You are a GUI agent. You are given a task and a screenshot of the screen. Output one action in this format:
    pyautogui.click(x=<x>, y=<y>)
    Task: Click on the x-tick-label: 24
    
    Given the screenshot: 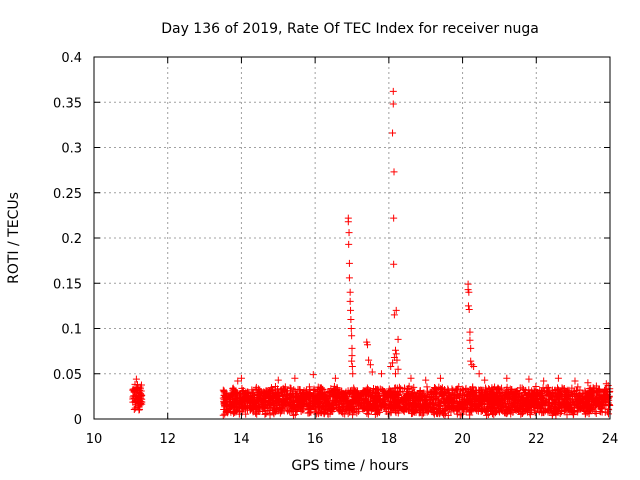 What is the action you would take?
    pyautogui.click(x=610, y=439)
    